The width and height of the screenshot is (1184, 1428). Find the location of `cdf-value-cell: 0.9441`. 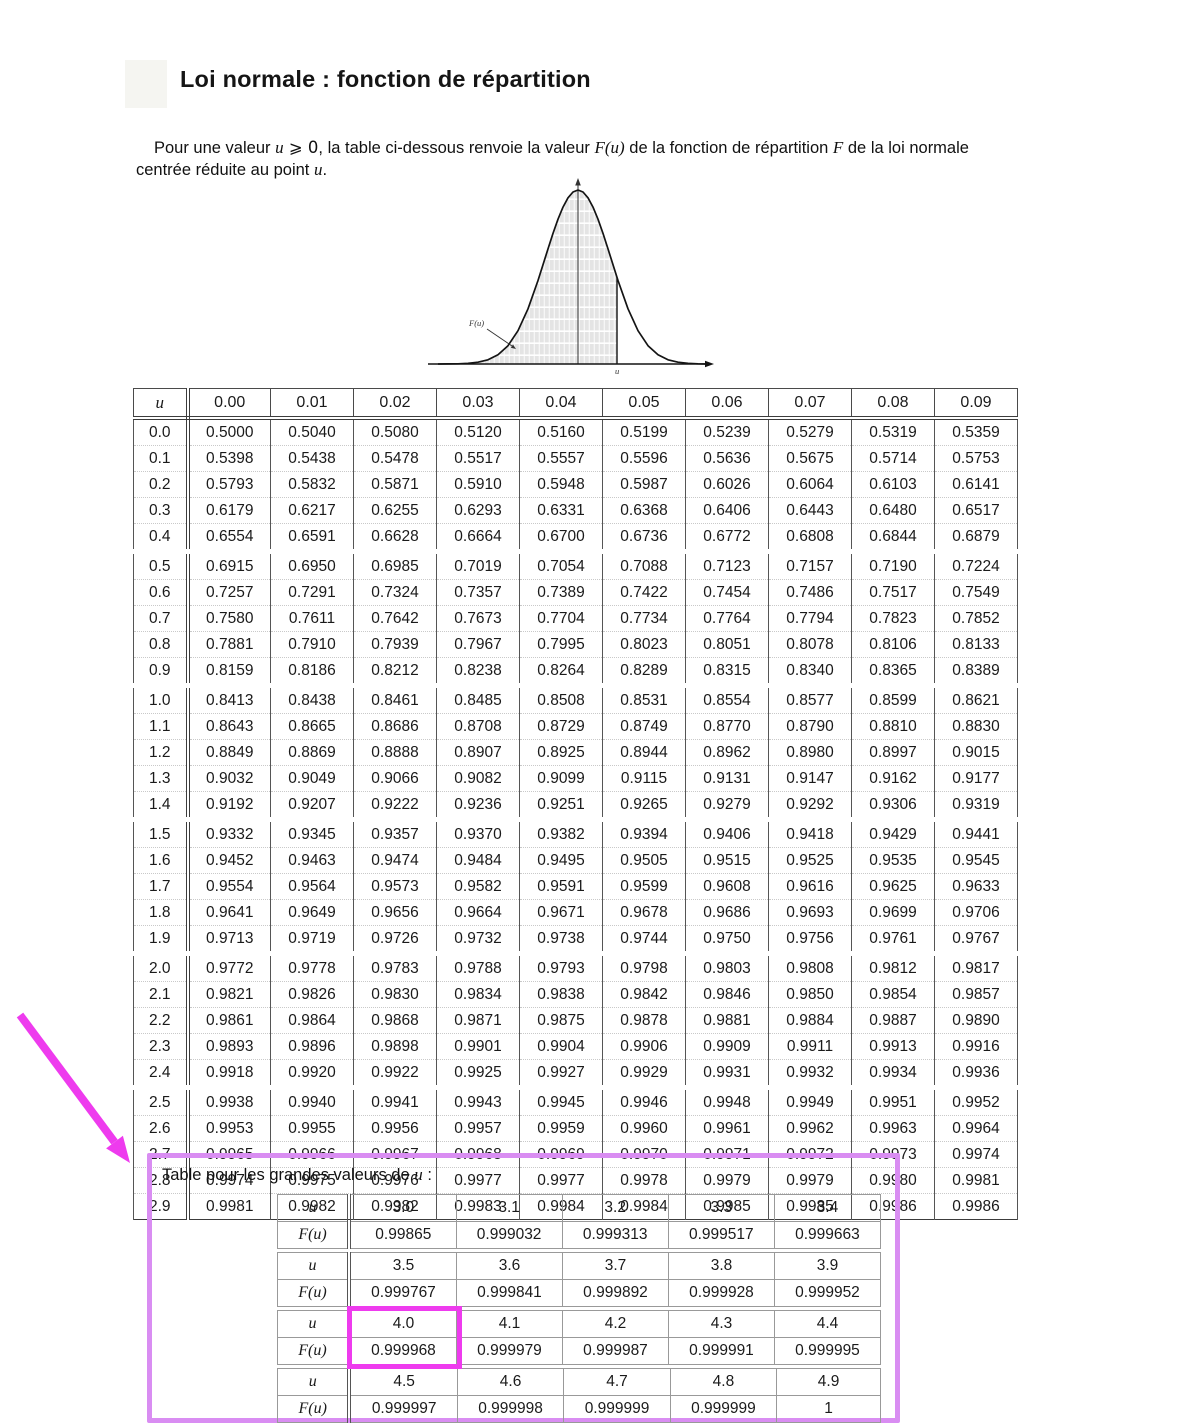

cdf-value-cell: 0.9441 is located at coordinates (976, 832).